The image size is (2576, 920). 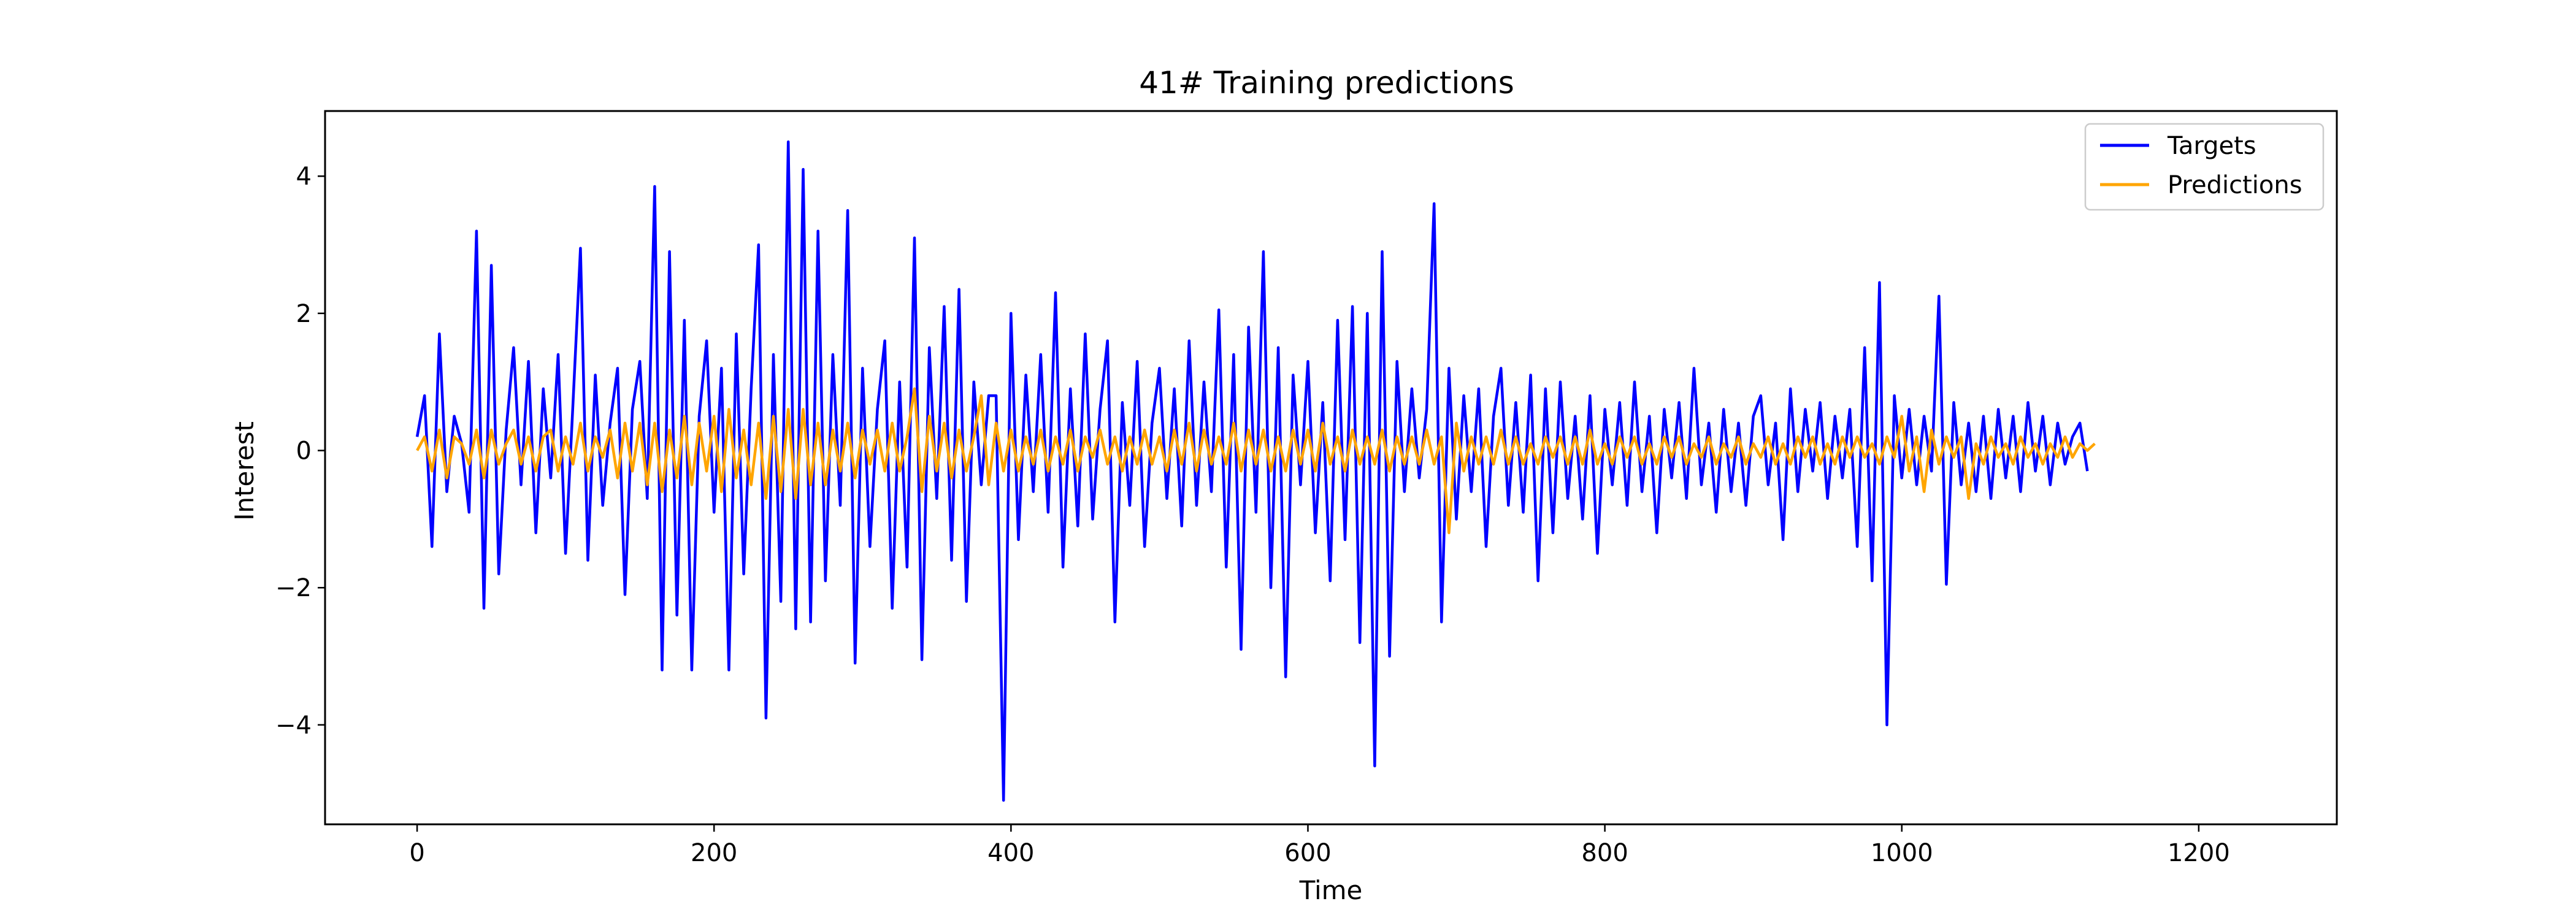 What do you see at coordinates (416, 853) in the screenshot?
I see `x-tick-label: 0` at bounding box center [416, 853].